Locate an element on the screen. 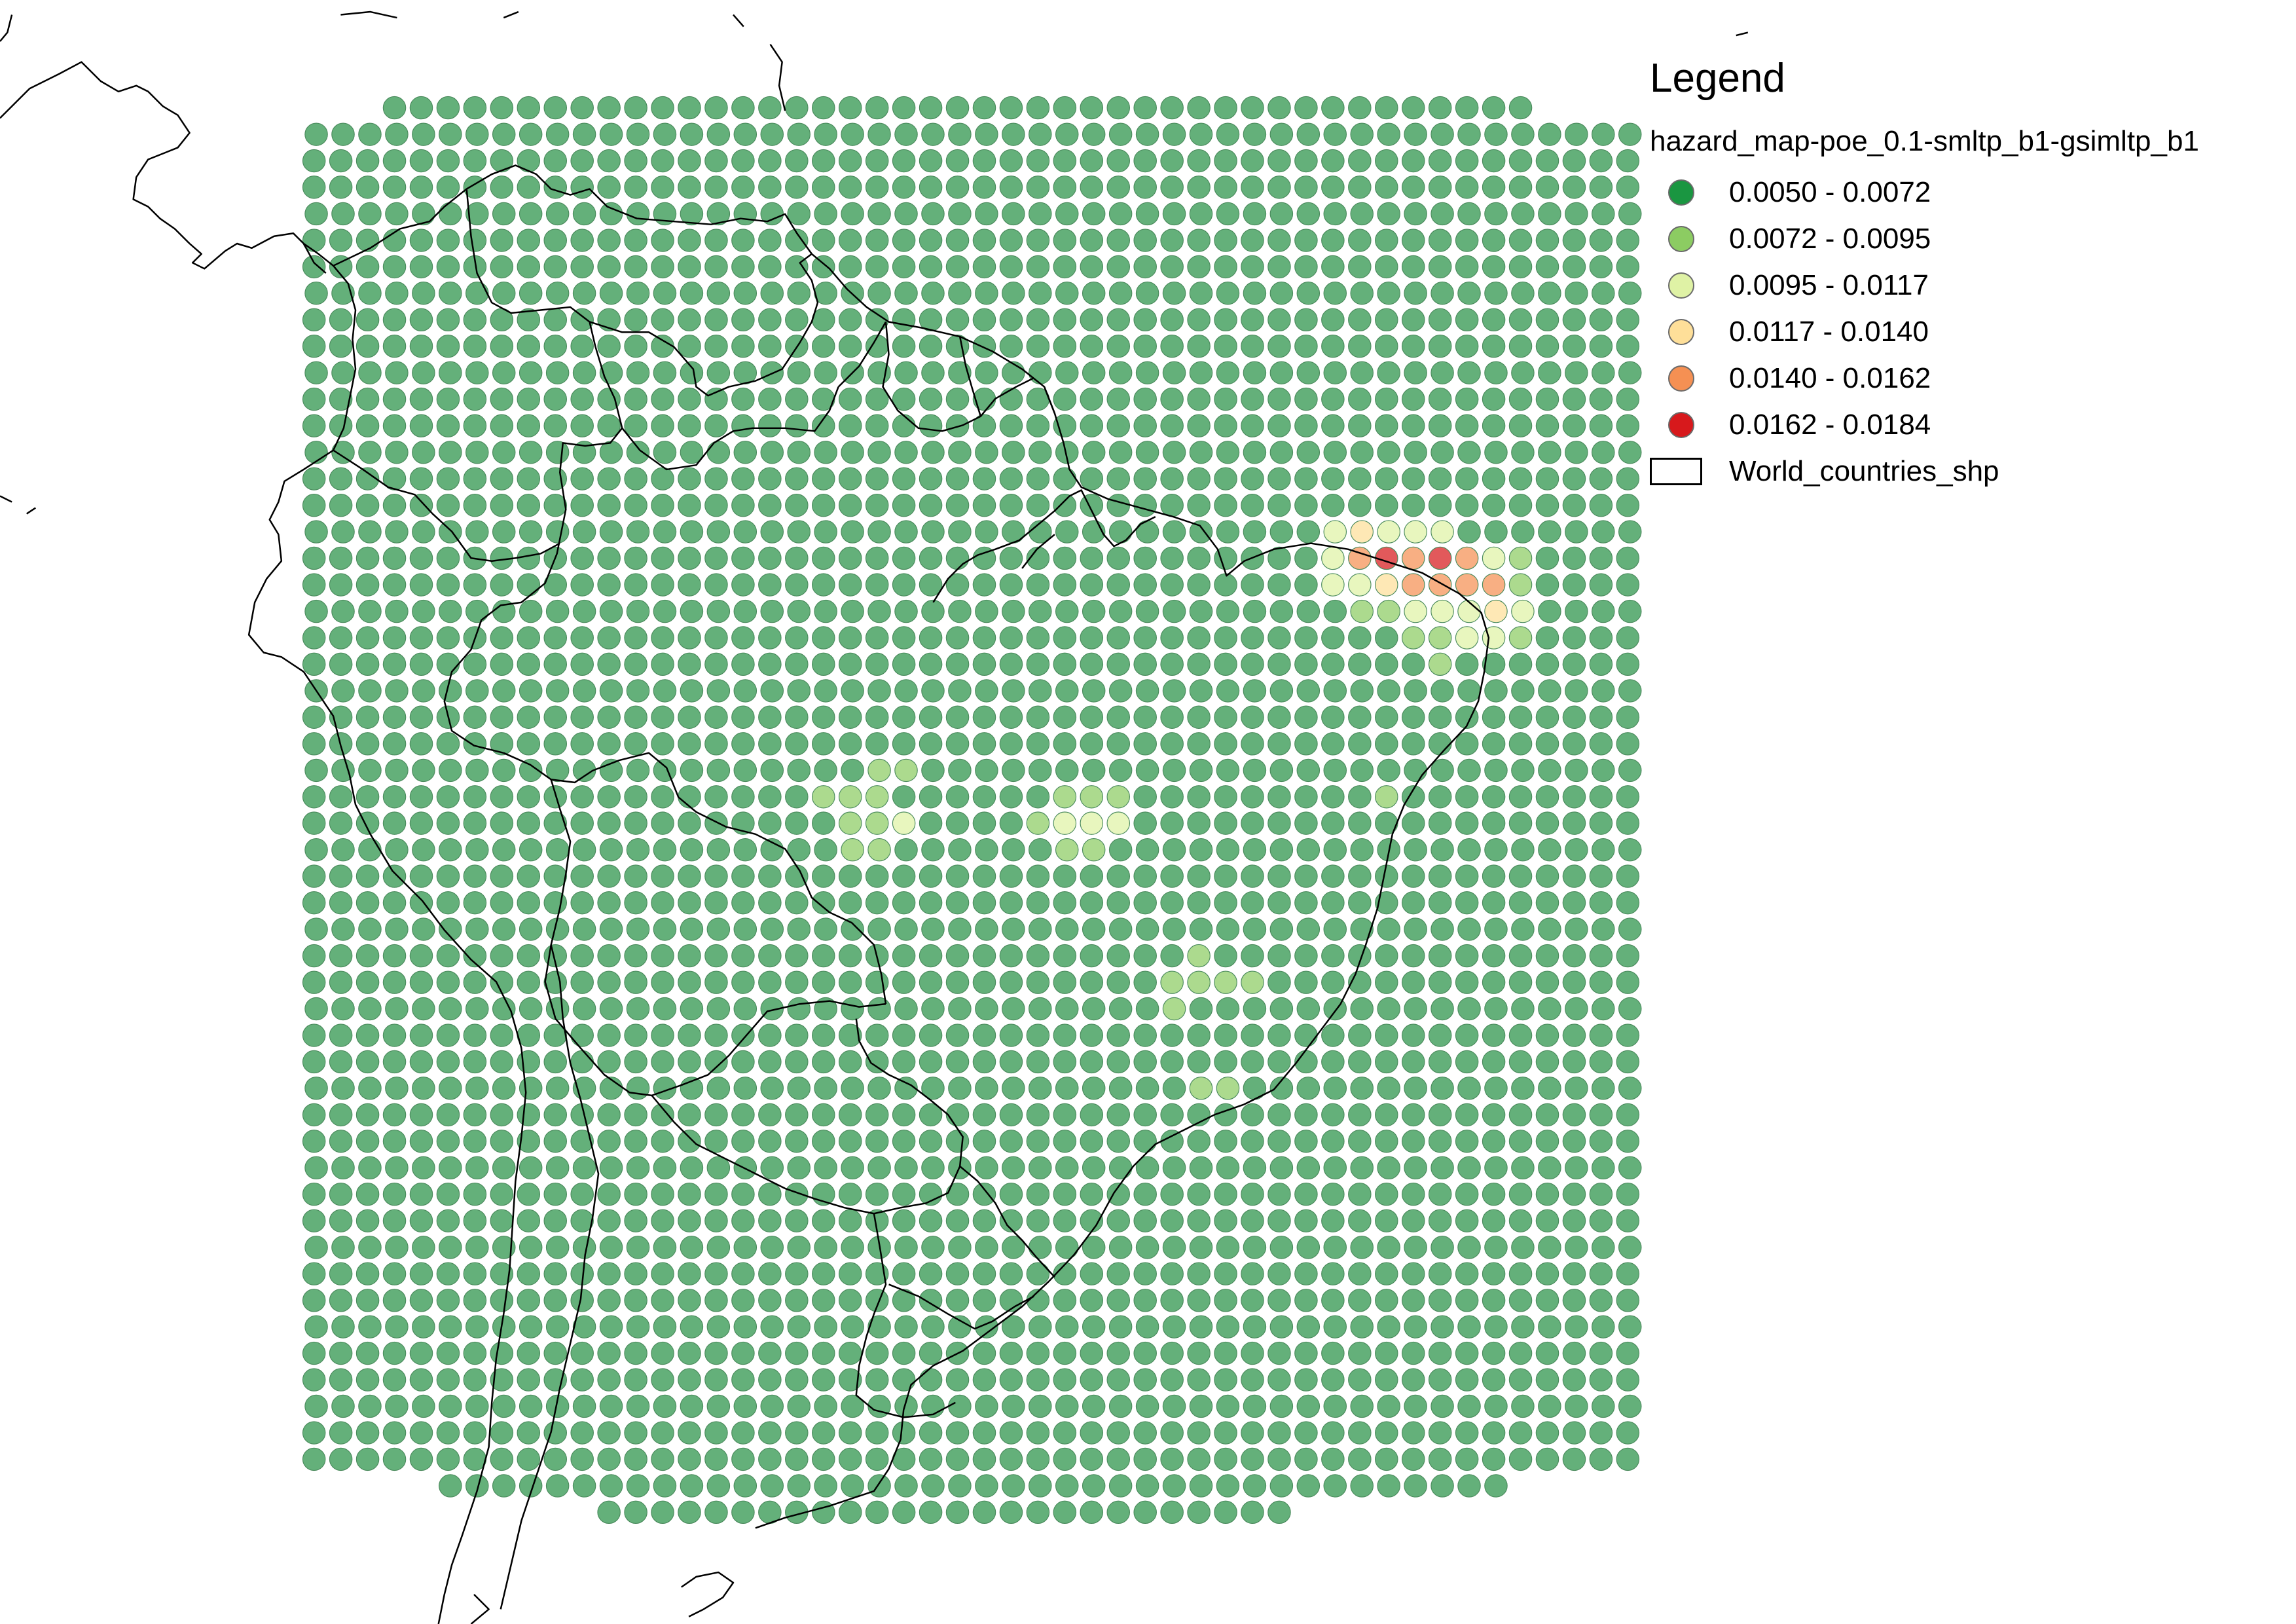 The height and width of the screenshot is (1624, 2296). south-america-outline is located at coordinates (387, 933).